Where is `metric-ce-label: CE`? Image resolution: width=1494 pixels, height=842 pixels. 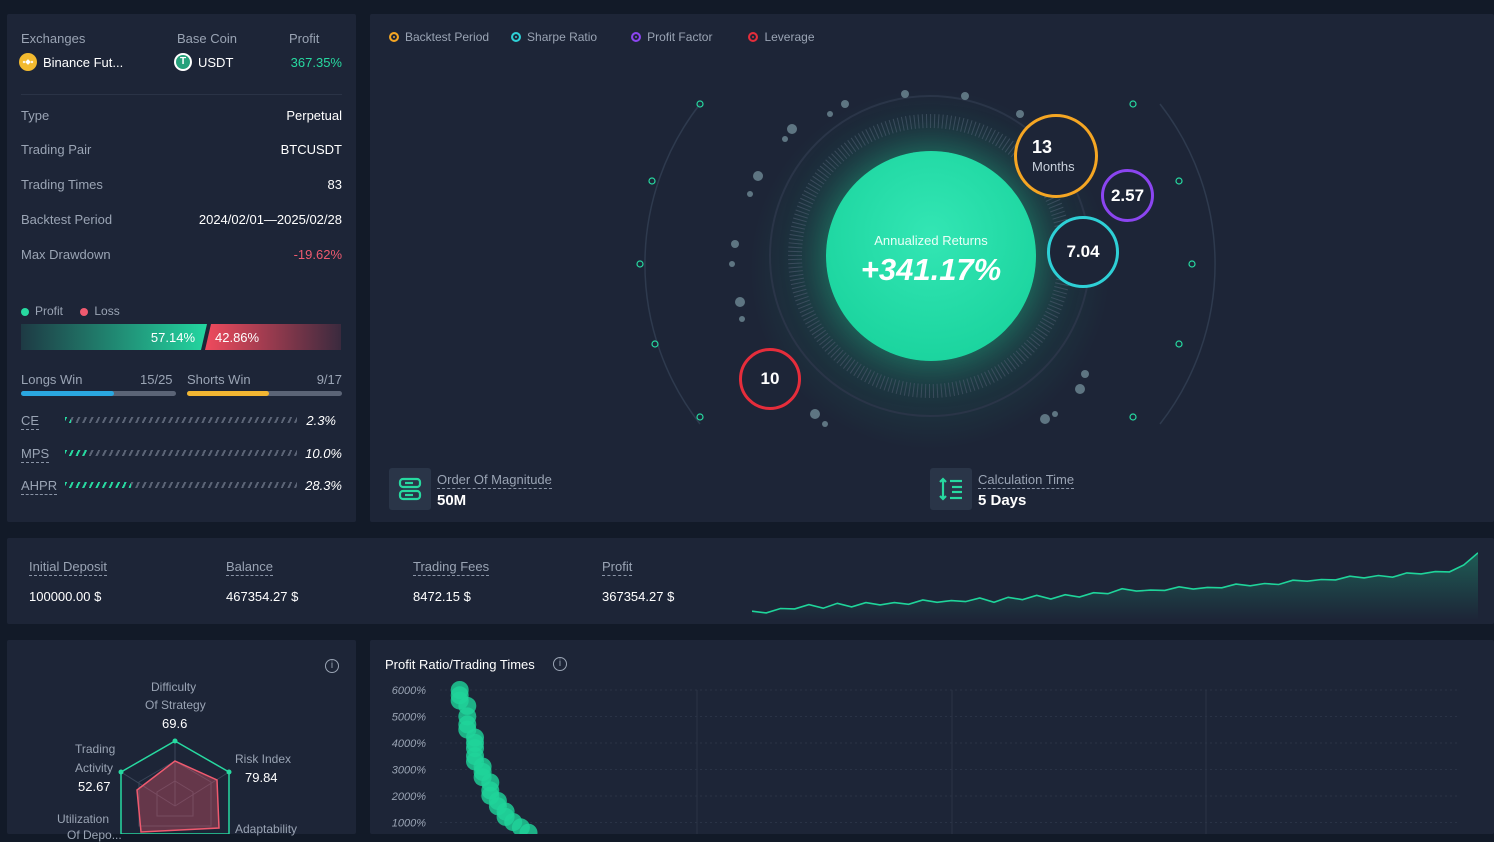 metric-ce-label: CE is located at coordinates (30, 421).